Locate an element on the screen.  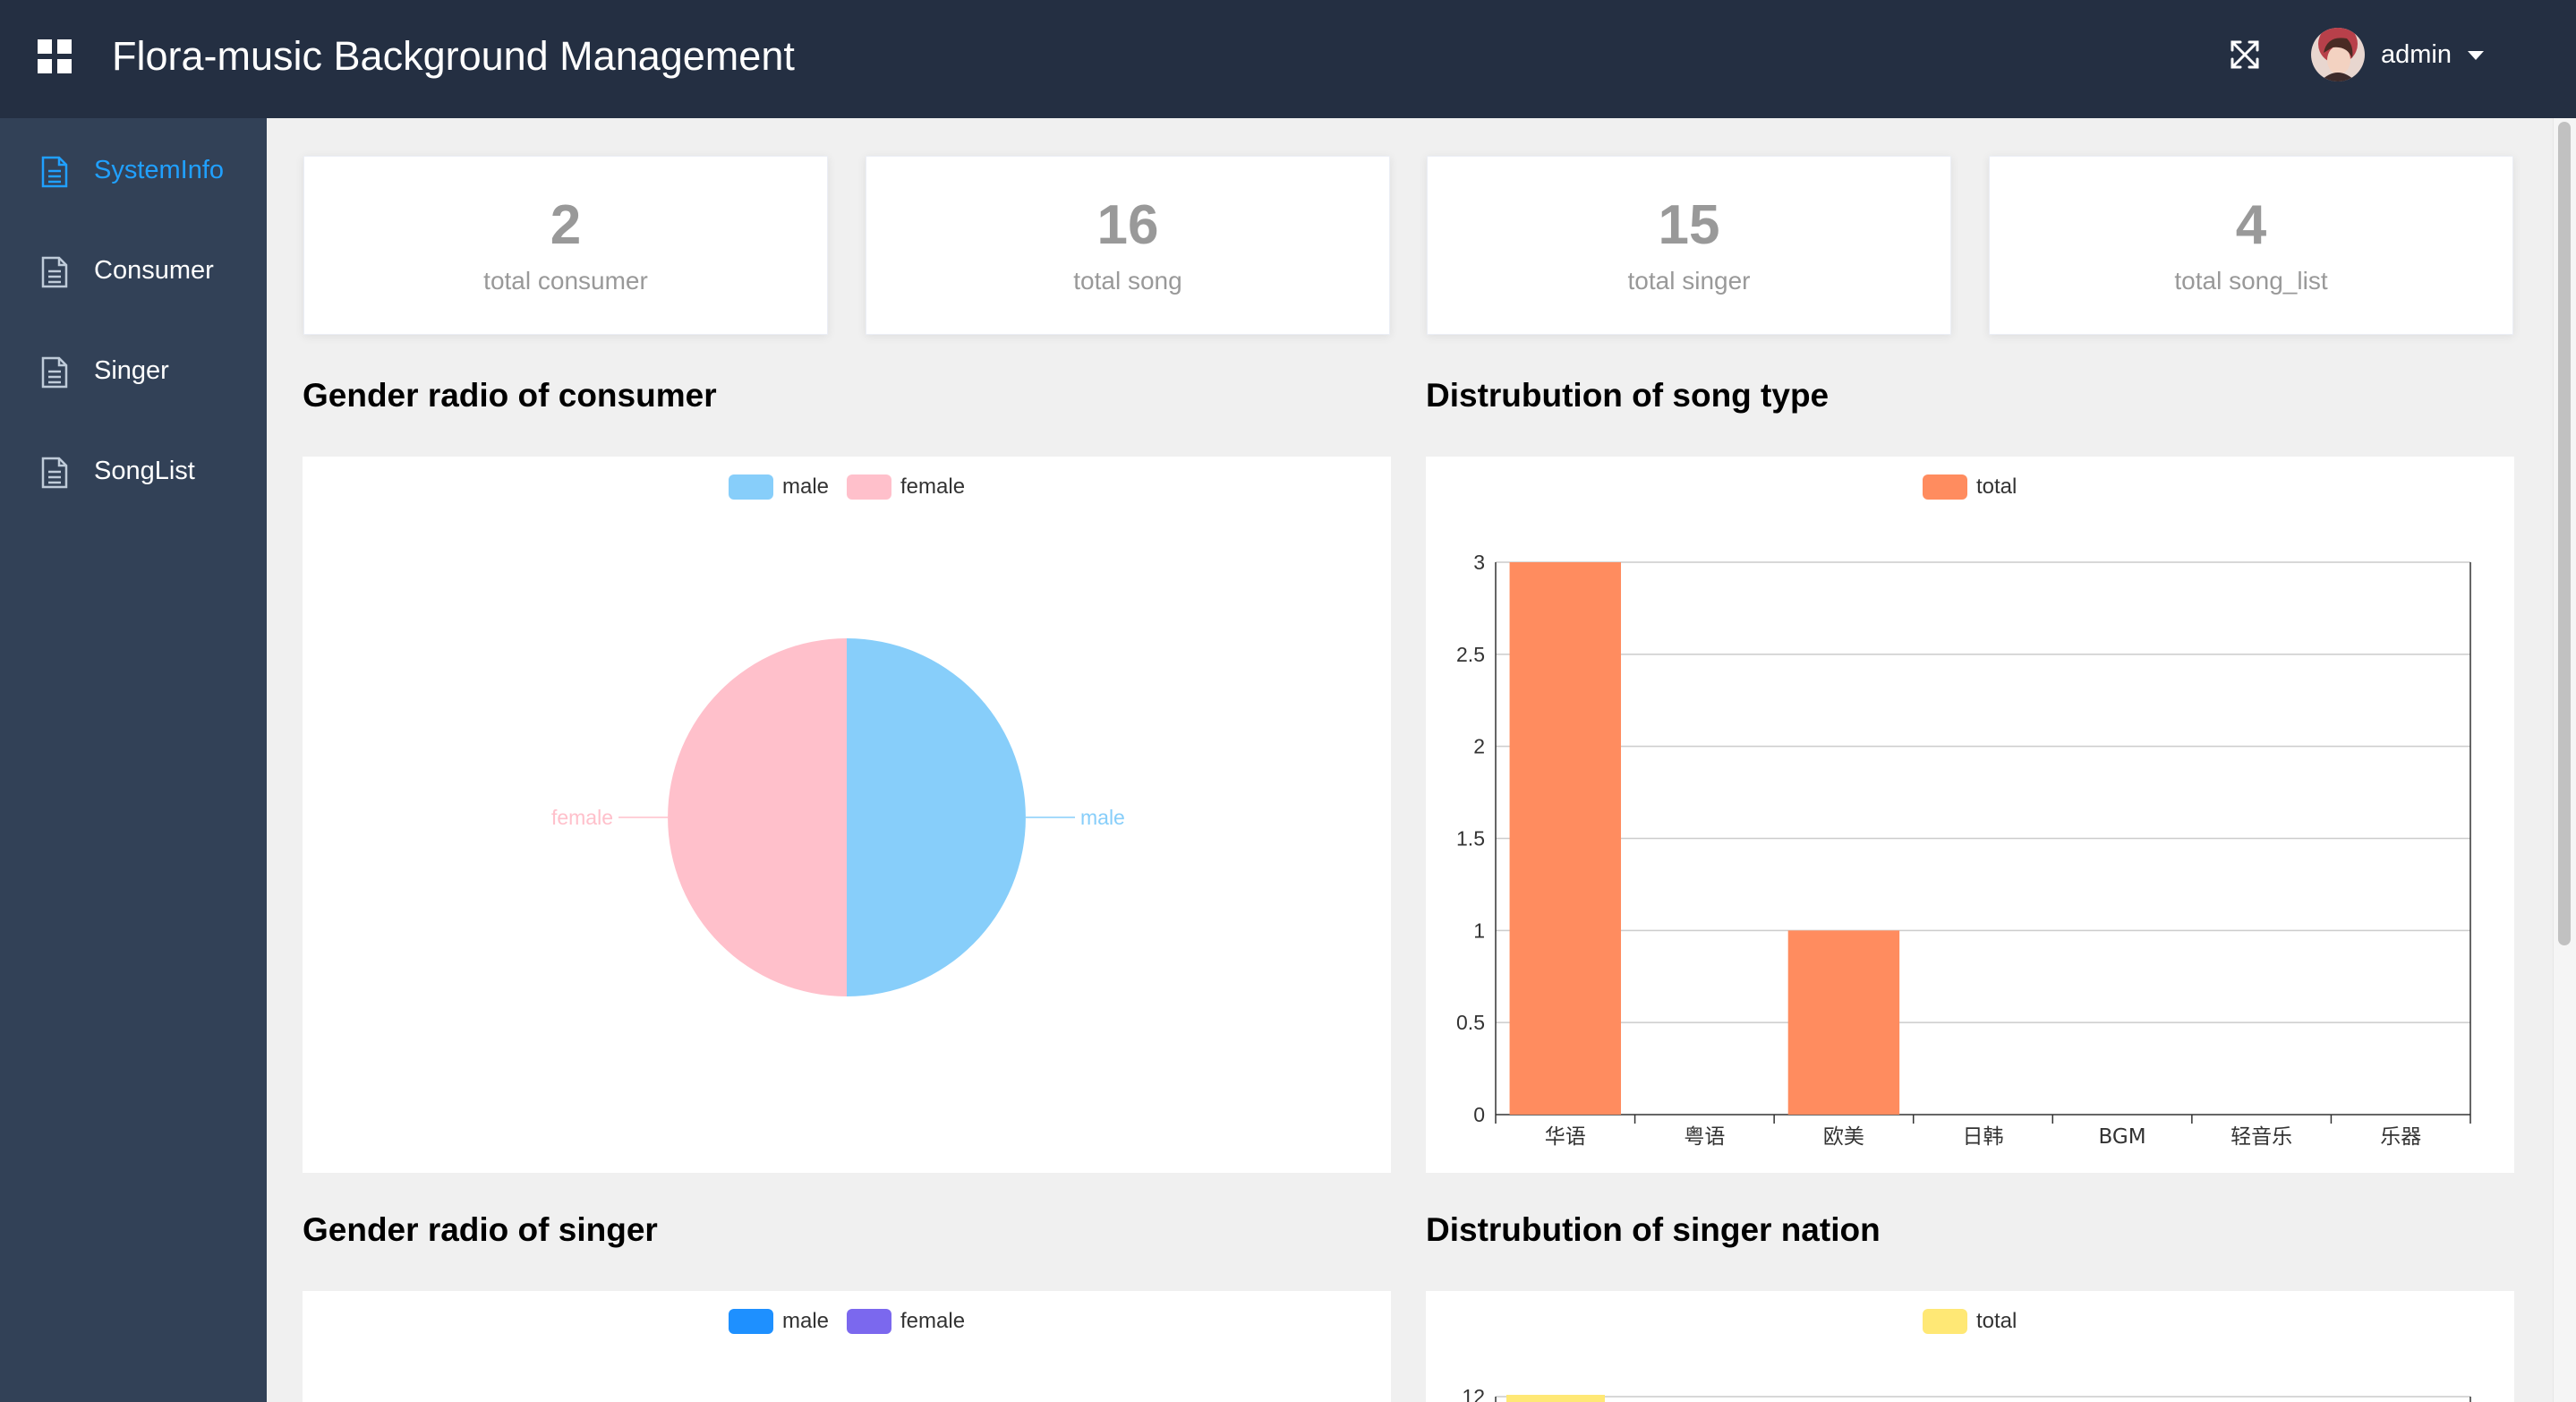
y-tick-label: 0 is located at coordinates (1479, 1114).